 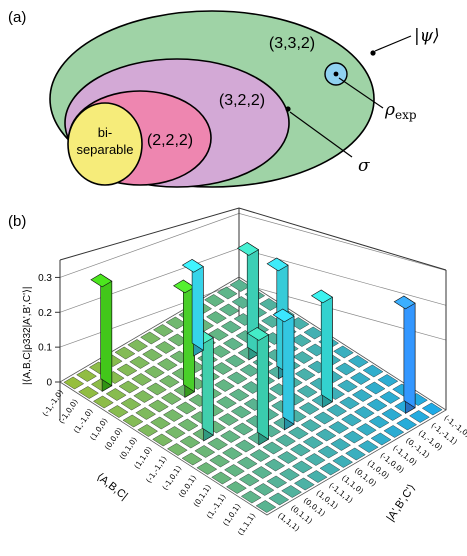 What do you see at coordinates (321, 134) in the screenshot?
I see `sigma-pointer` at bounding box center [321, 134].